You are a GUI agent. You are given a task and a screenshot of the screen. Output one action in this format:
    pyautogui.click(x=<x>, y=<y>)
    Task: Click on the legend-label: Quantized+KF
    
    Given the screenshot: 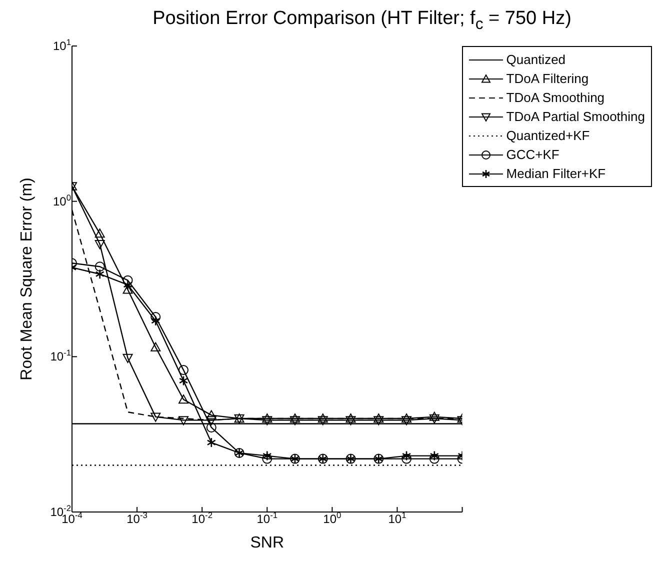 What is the action you would take?
    pyautogui.click(x=548, y=135)
    